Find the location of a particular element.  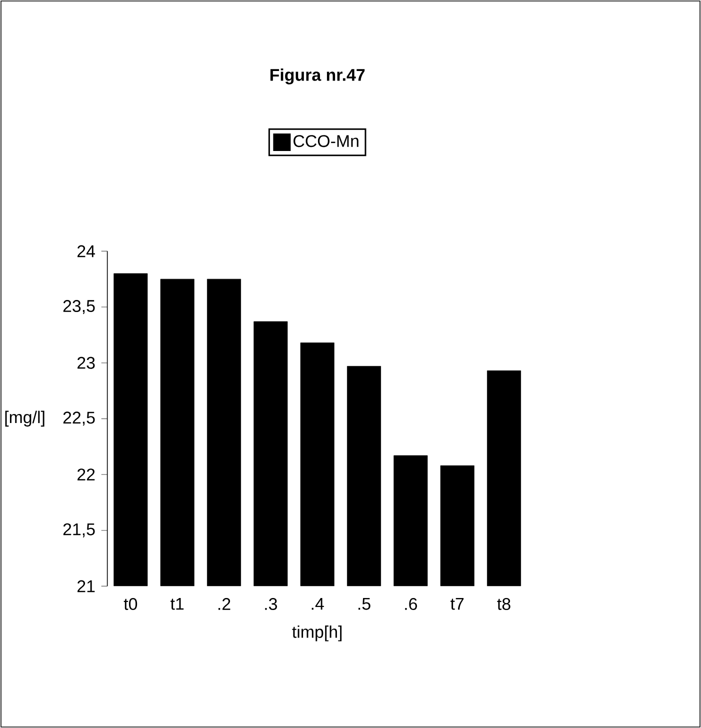

x-tick-label: .3 is located at coordinates (271, 604).